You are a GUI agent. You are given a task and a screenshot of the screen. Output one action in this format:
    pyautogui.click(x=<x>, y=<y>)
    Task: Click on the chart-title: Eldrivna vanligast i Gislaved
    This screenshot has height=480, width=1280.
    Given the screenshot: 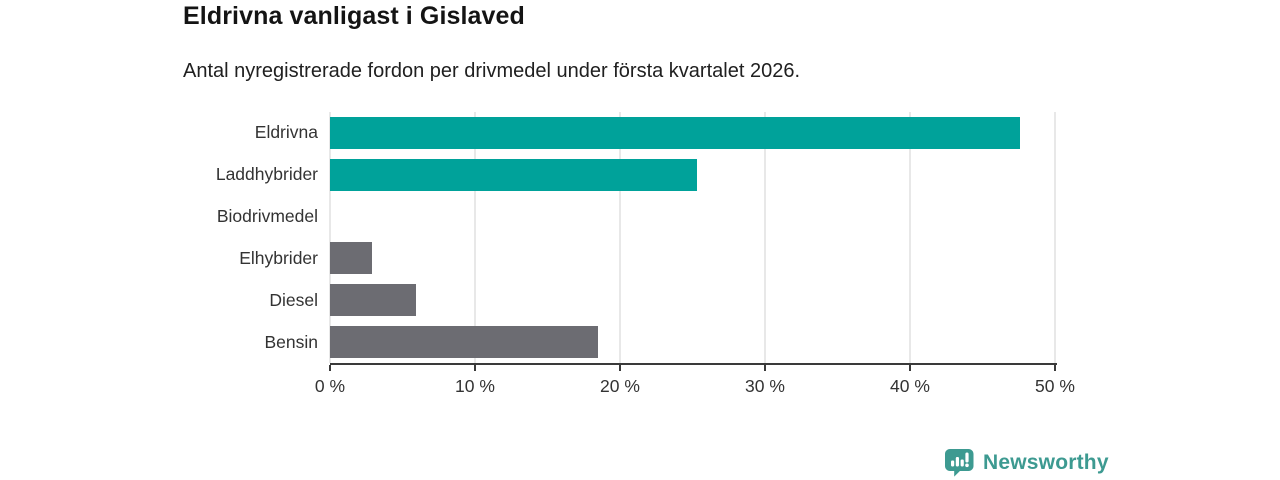 What is the action you would take?
    pyautogui.click(x=354, y=16)
    